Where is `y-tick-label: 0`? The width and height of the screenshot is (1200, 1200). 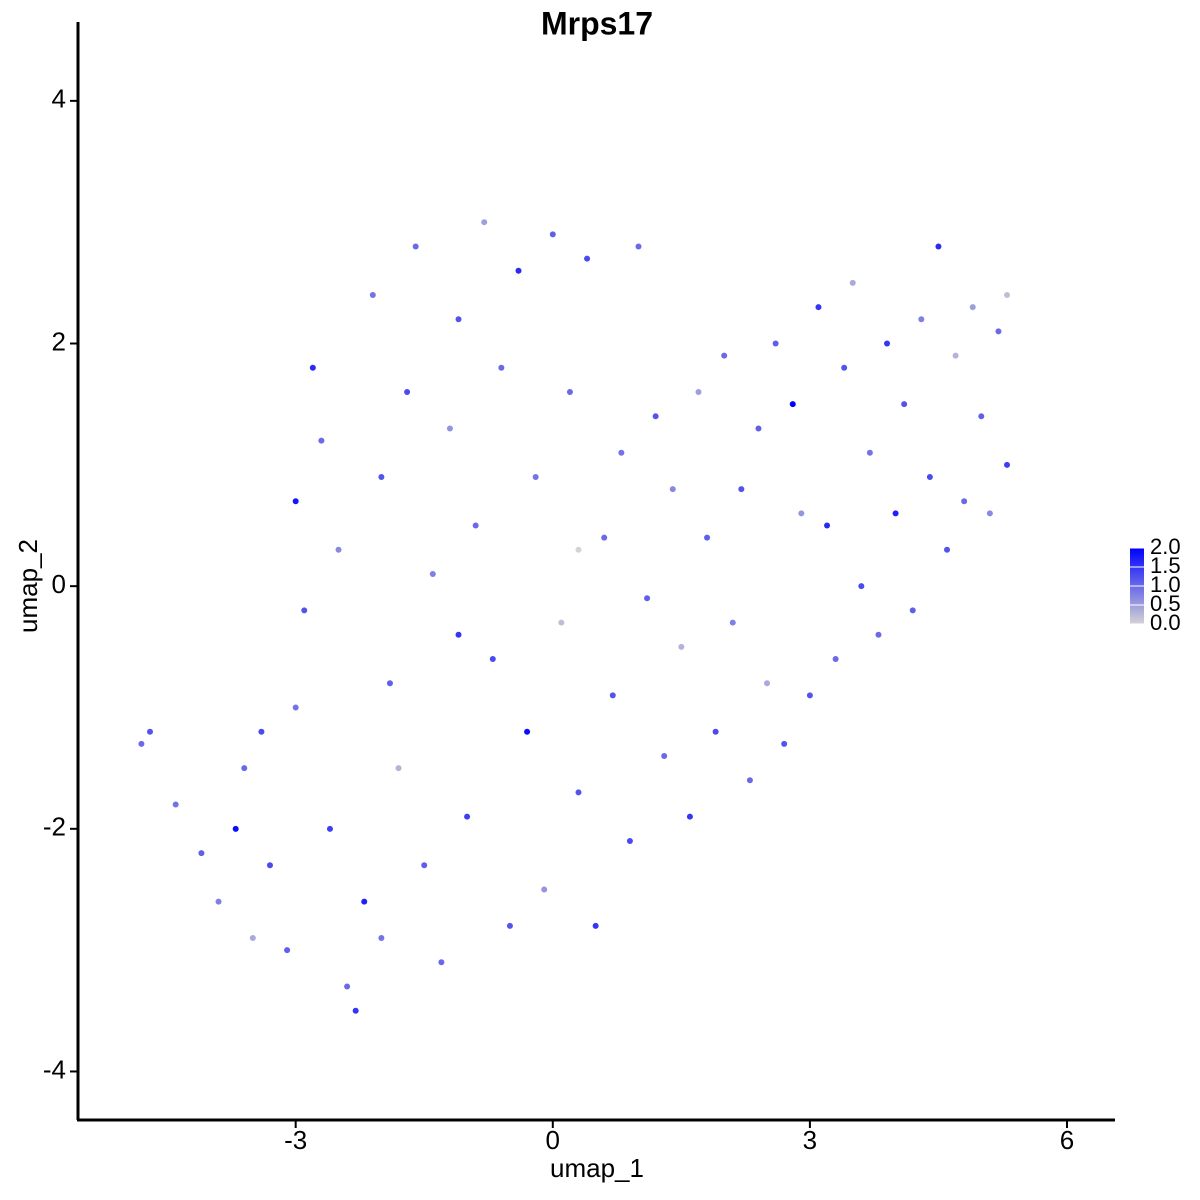 y-tick-label: 0 is located at coordinates (59, 584).